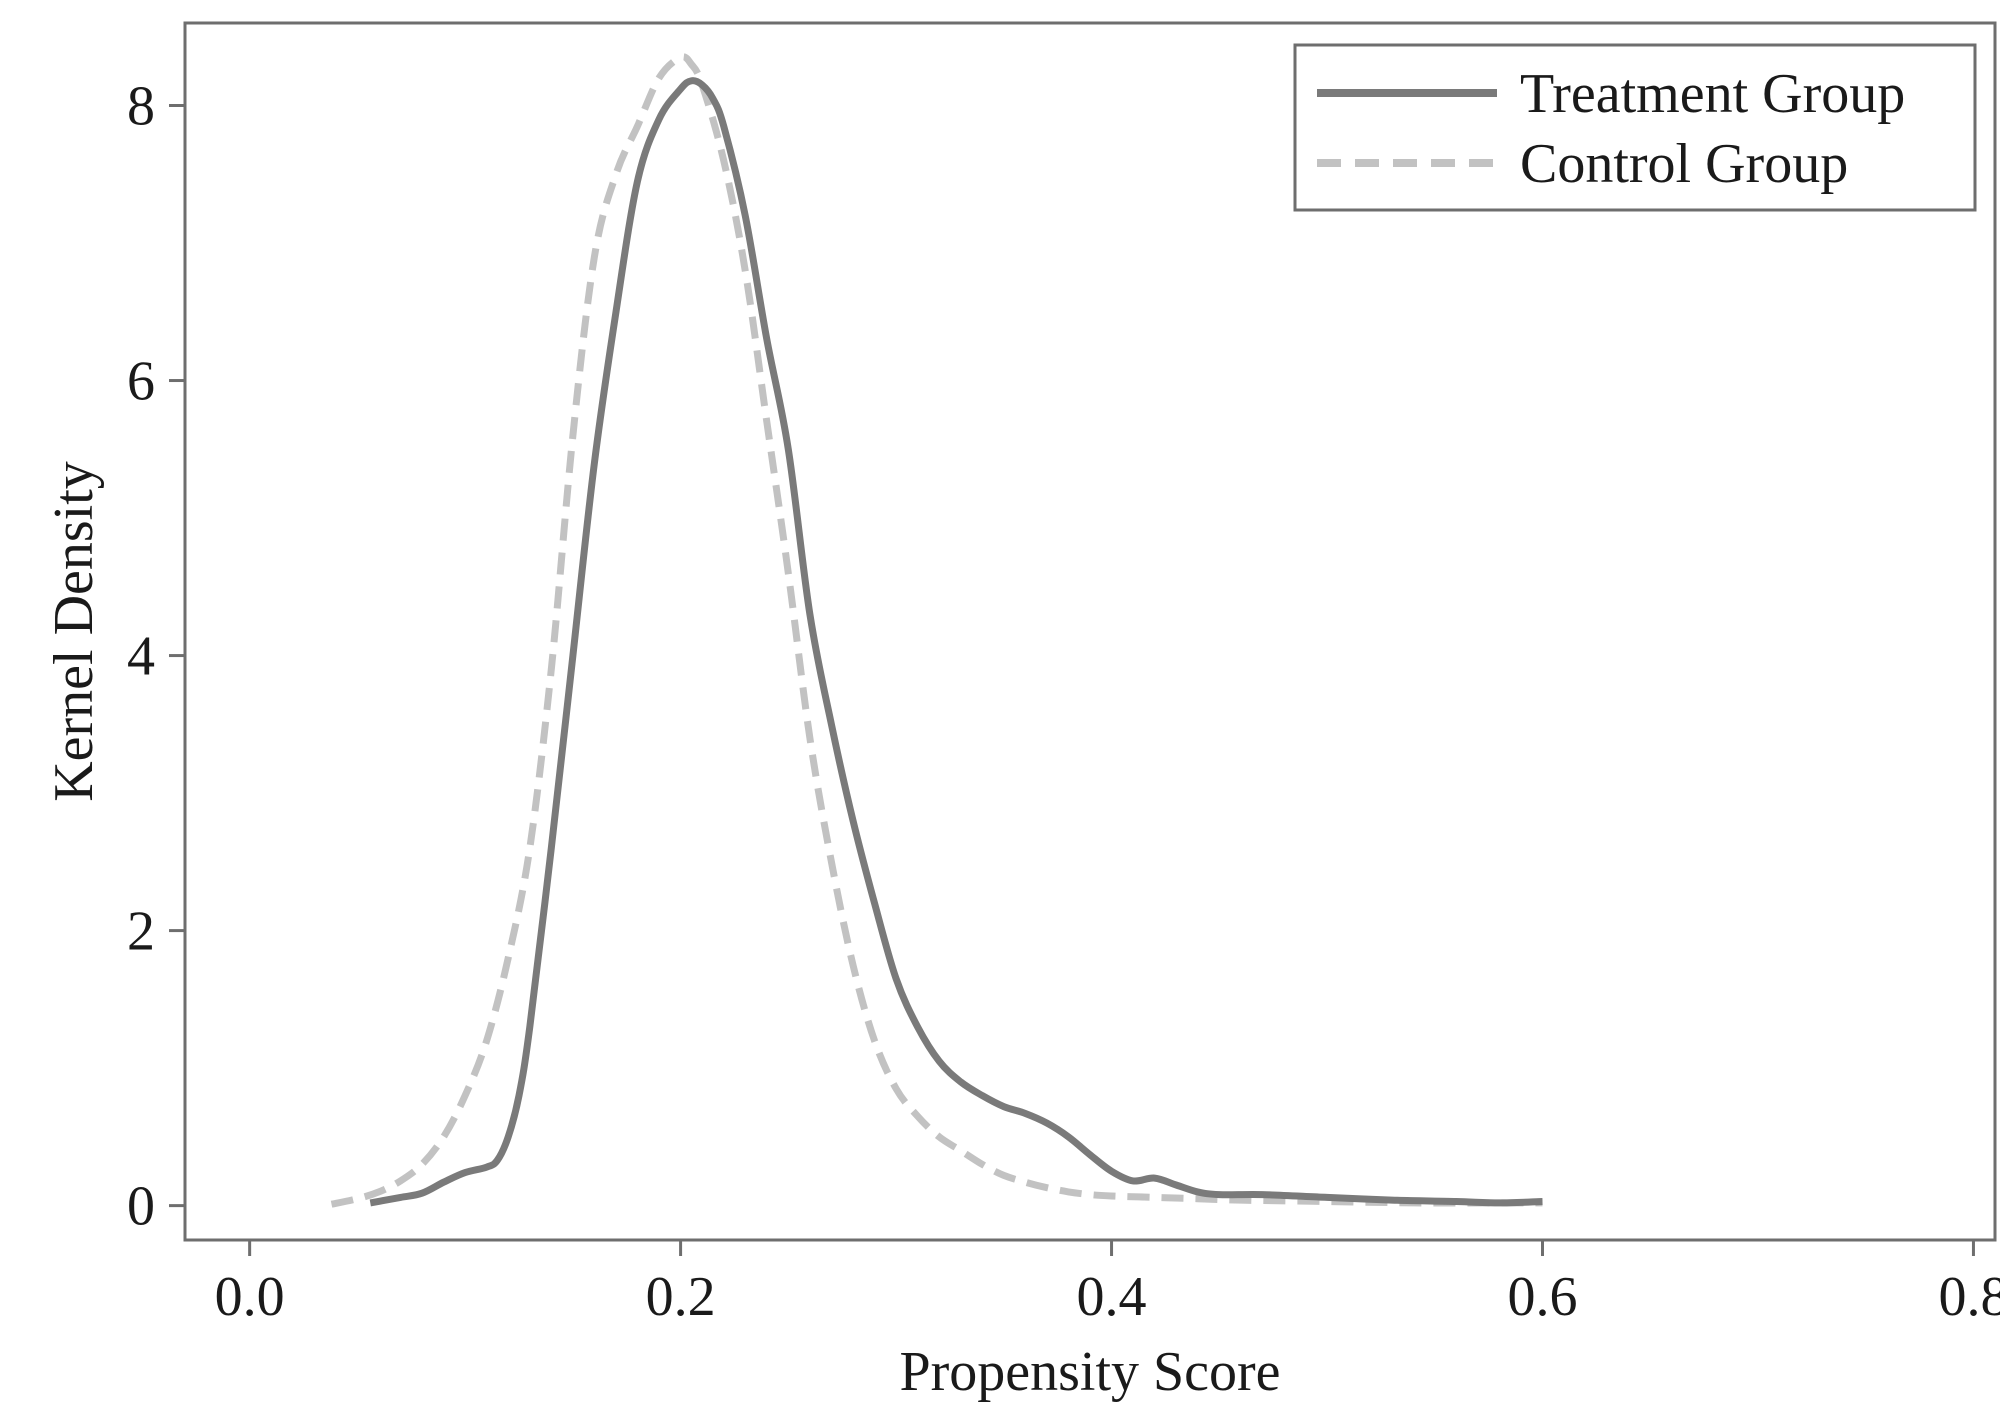  Describe the element at coordinates (141, 1207) in the screenshot. I see `y-tick-label: 0` at that location.